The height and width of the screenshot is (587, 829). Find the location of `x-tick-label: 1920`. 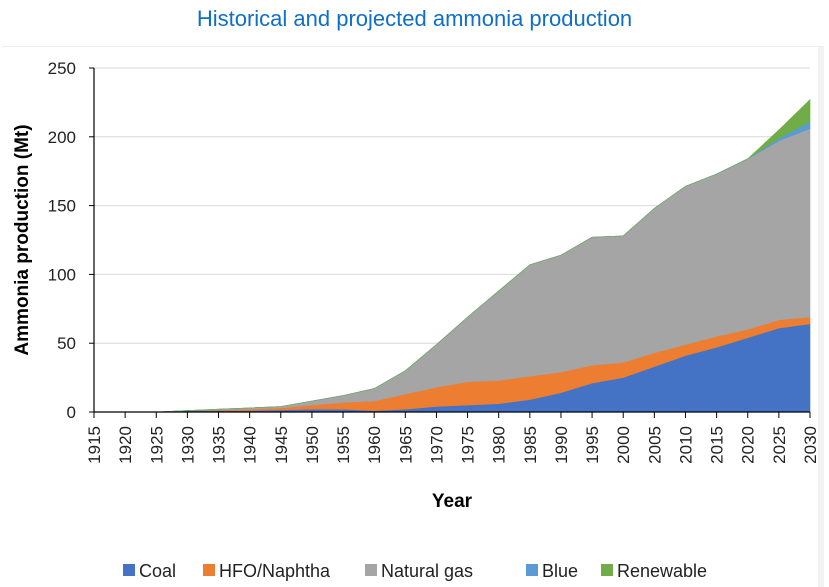

x-tick-label: 1920 is located at coordinates (125, 445).